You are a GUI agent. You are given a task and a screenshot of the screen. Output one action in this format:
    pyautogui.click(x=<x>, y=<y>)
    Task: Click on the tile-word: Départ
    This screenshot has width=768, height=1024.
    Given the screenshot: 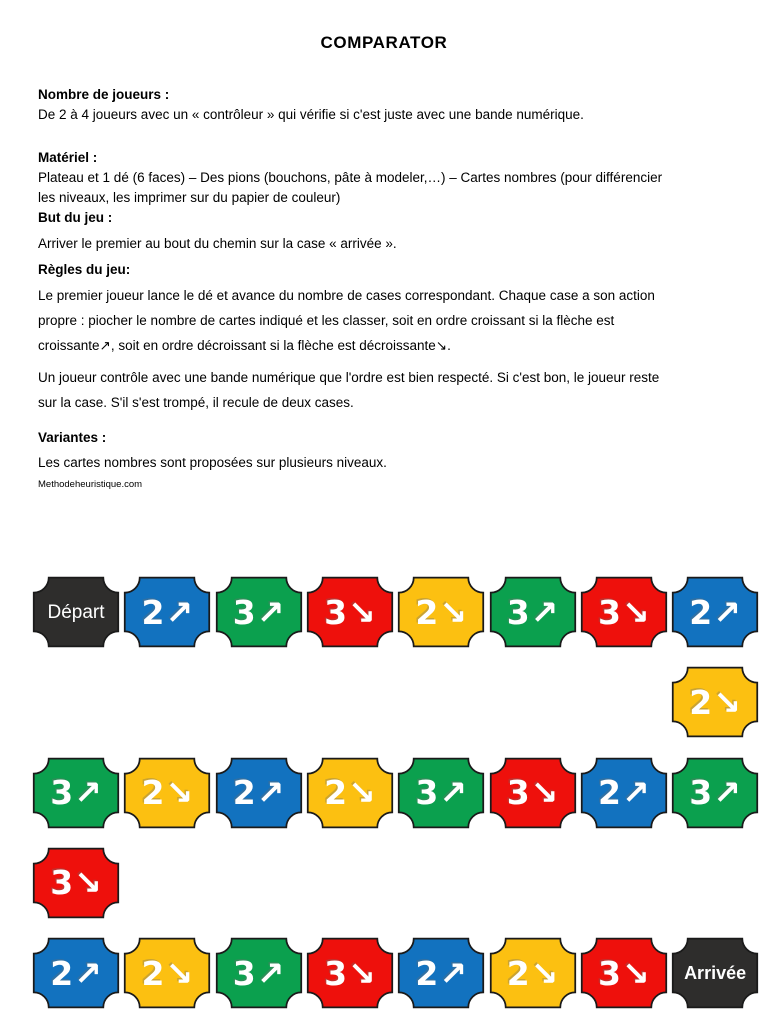 What is the action you would take?
    pyautogui.click(x=76, y=612)
    